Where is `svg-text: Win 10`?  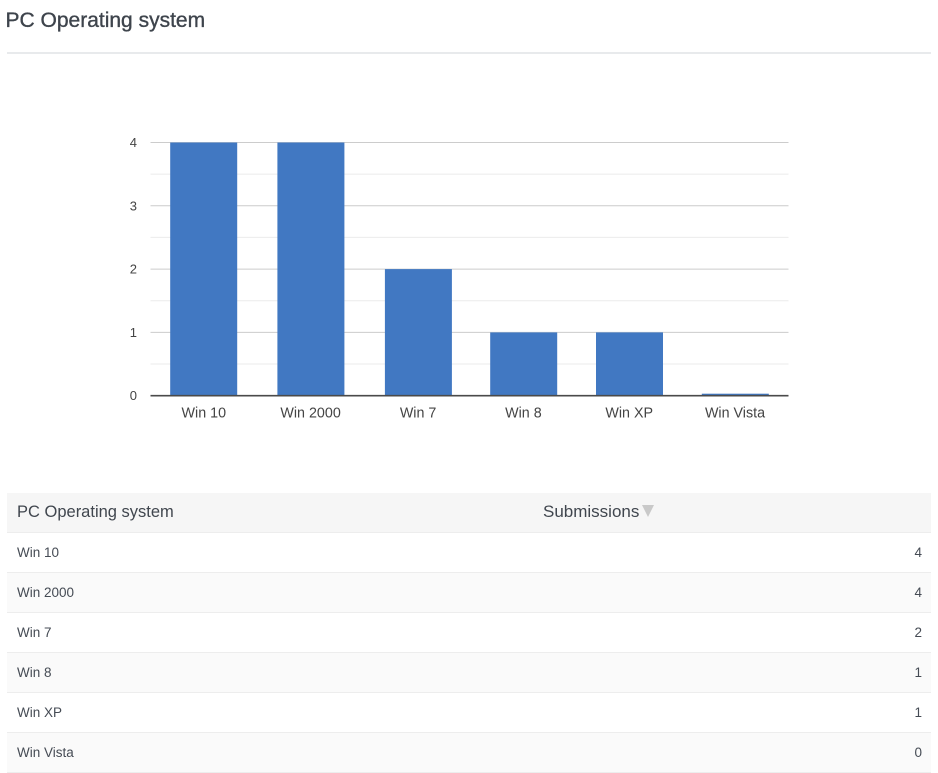
svg-text: Win 10 is located at coordinates (204, 414).